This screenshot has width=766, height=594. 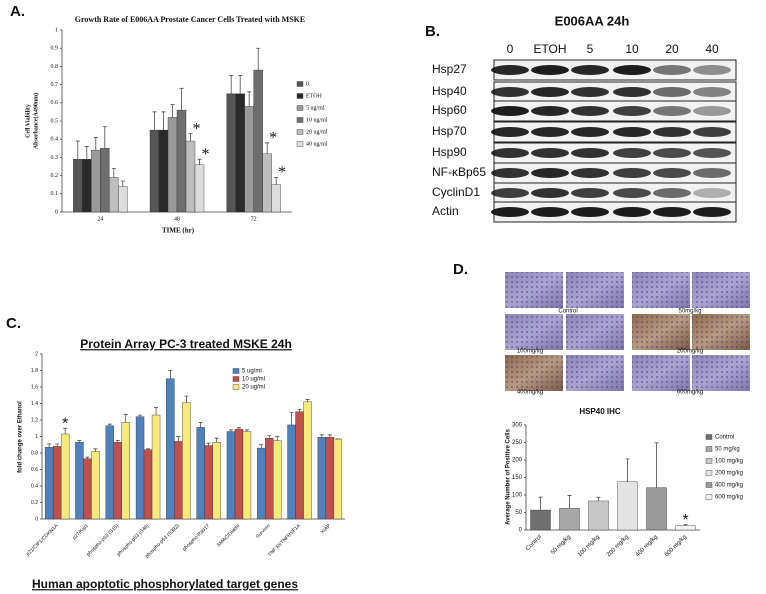 What do you see at coordinates (34, 371) in the screenshot?
I see `y-tick-label: 1.8` at bounding box center [34, 371].